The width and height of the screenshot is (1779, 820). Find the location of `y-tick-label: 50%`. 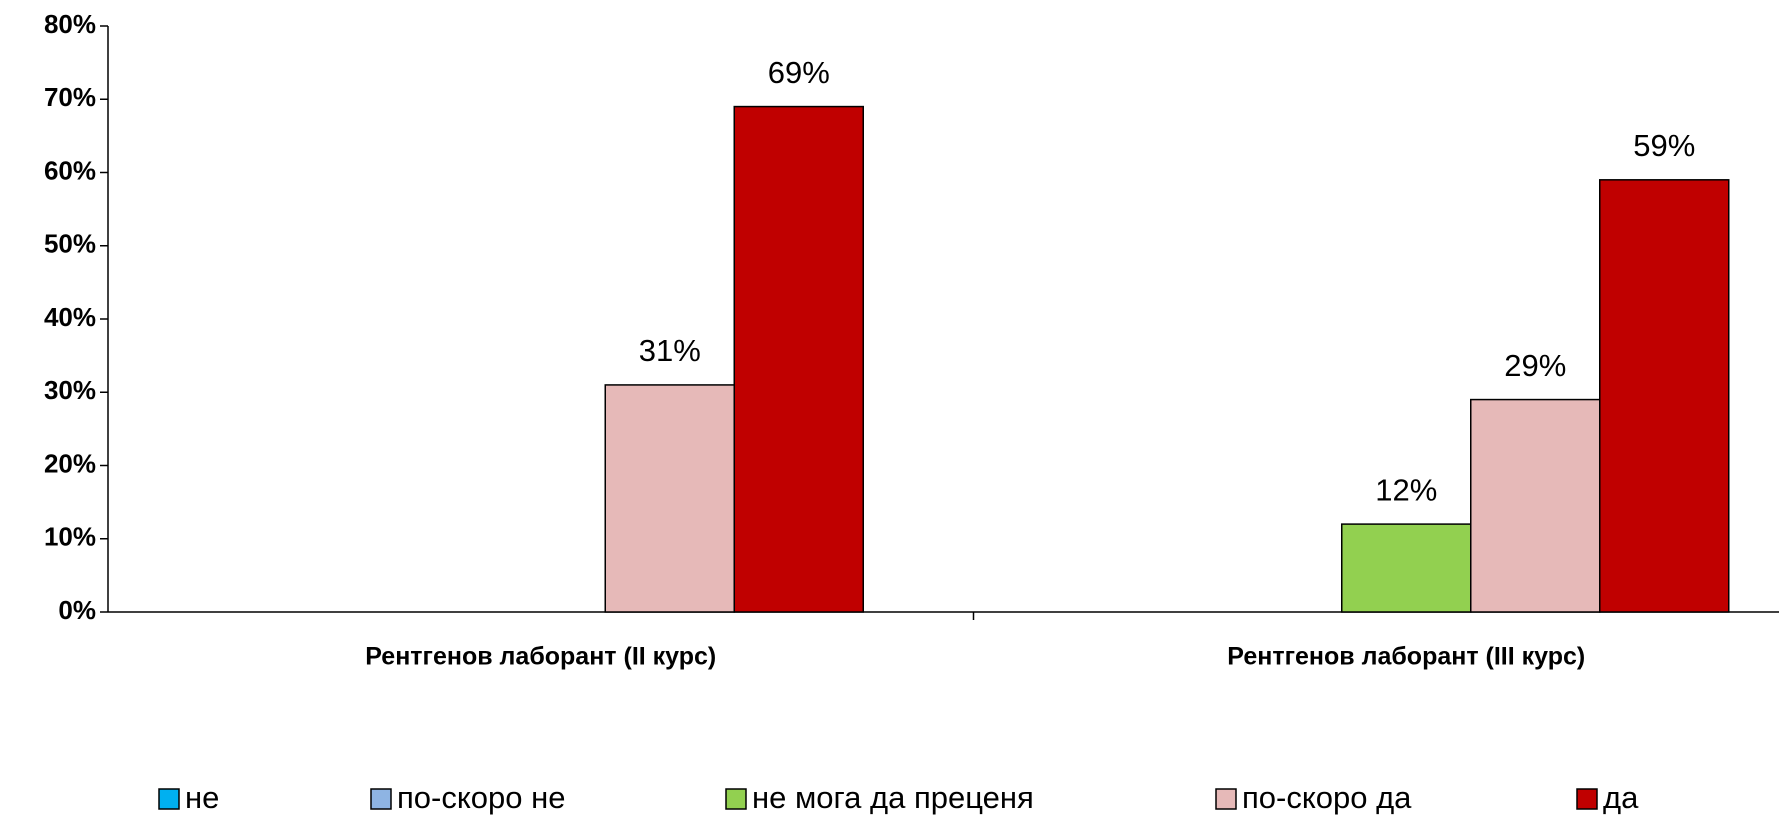

y-tick-label: 50% is located at coordinates (70, 244).